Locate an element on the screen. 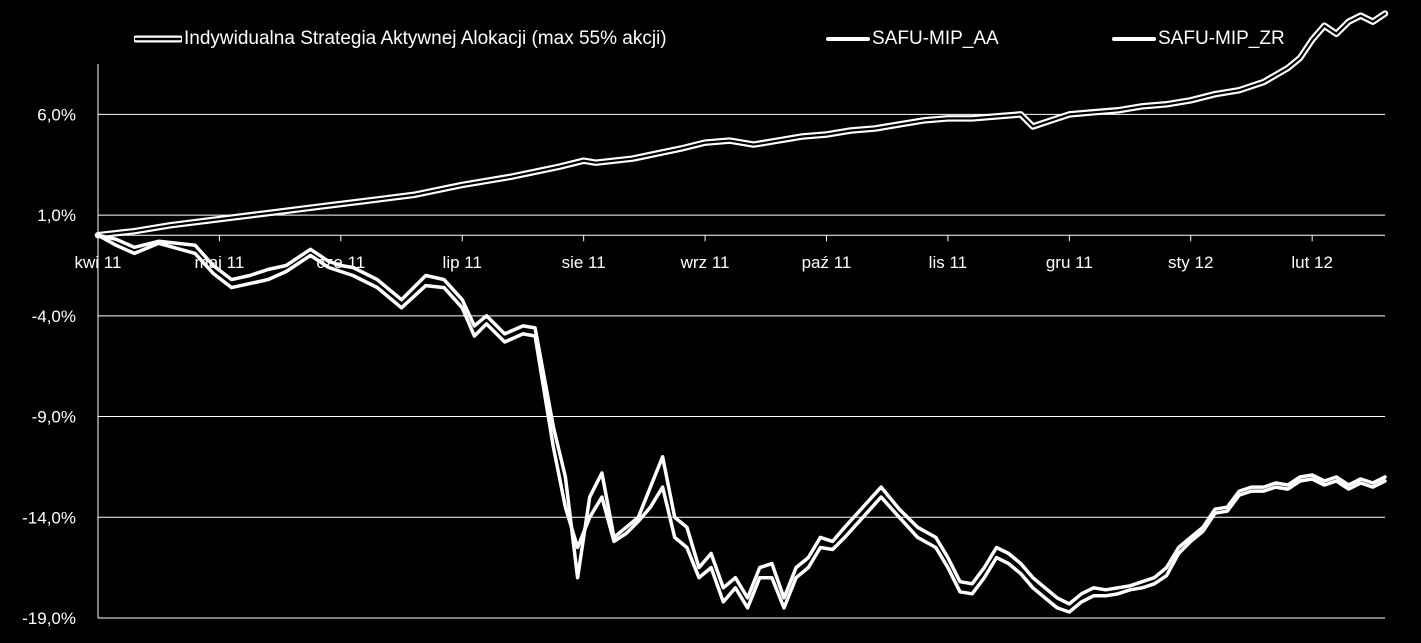 The width and height of the screenshot is (1421, 643). y-tick-label: -4,0% is located at coordinates (54, 316).